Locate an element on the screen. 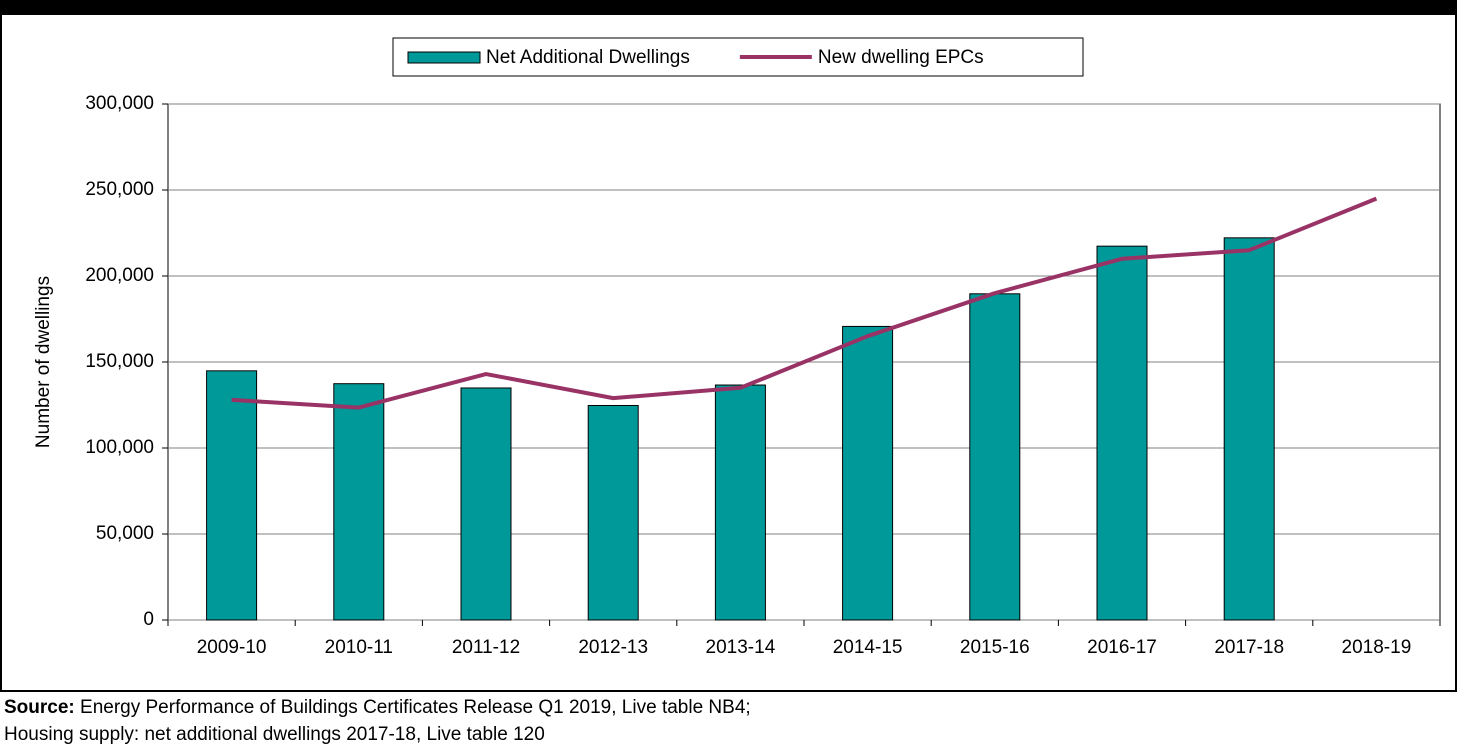 Image resolution: width=1457 pixels, height=753 pixels. legend-box is located at coordinates (738, 57).